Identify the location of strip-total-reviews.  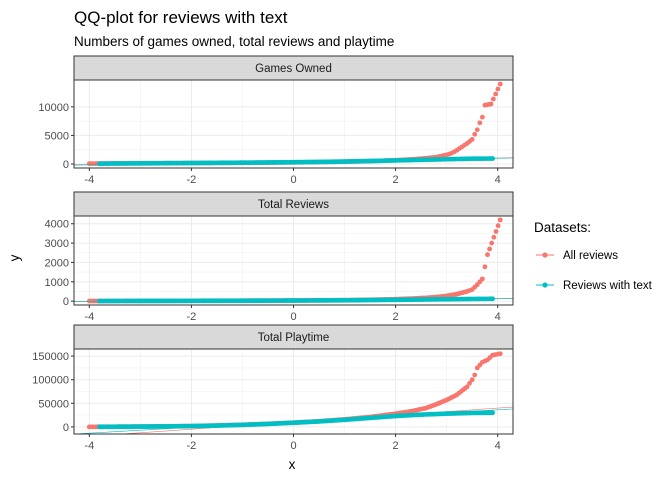
(293, 204).